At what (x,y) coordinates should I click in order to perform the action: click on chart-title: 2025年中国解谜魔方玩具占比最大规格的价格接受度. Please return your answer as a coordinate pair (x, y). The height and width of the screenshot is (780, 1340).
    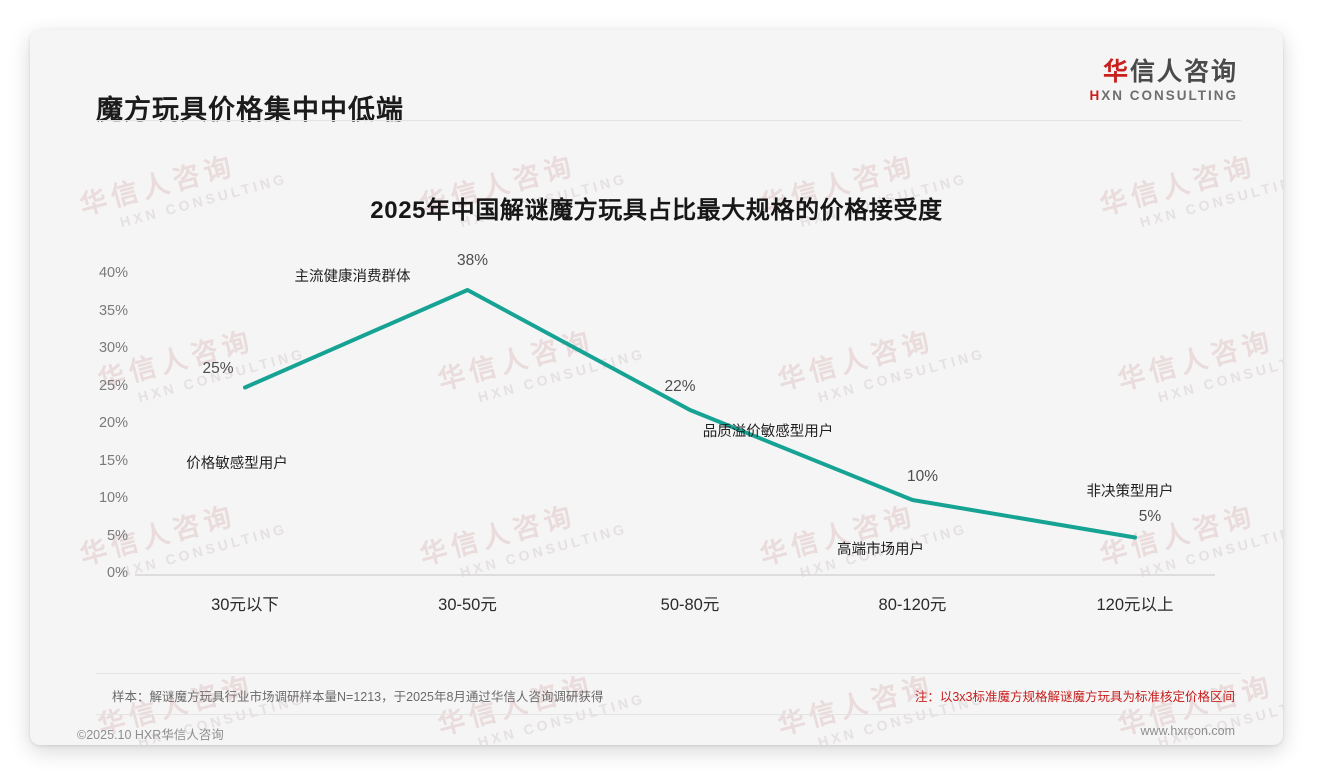
    Looking at the image, I should click on (656, 210).